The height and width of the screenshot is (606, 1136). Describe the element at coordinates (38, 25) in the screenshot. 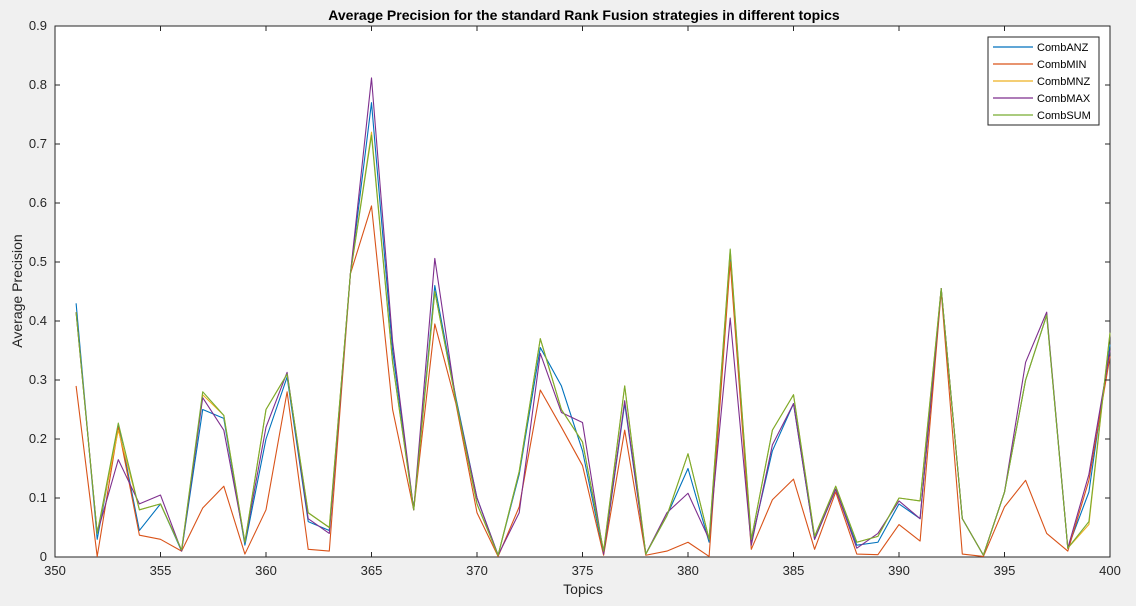

I see `y-tick-label: 0.9` at that location.